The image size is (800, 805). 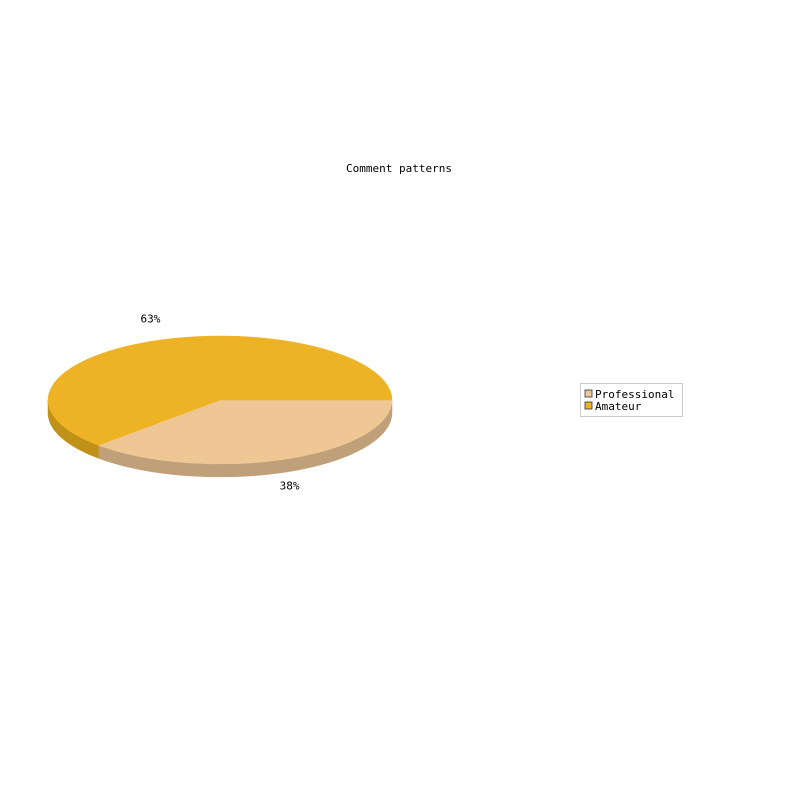 I want to click on pie-group: 38% 63%, so click(x=220, y=402).